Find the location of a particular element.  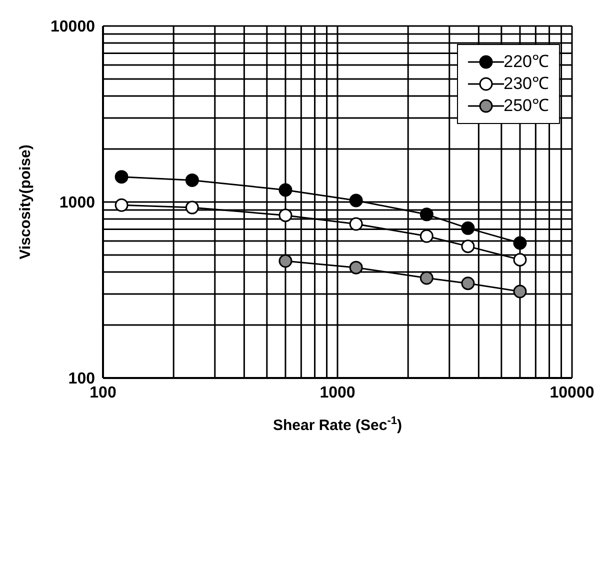

x-tick-label: 1000 is located at coordinates (338, 393).